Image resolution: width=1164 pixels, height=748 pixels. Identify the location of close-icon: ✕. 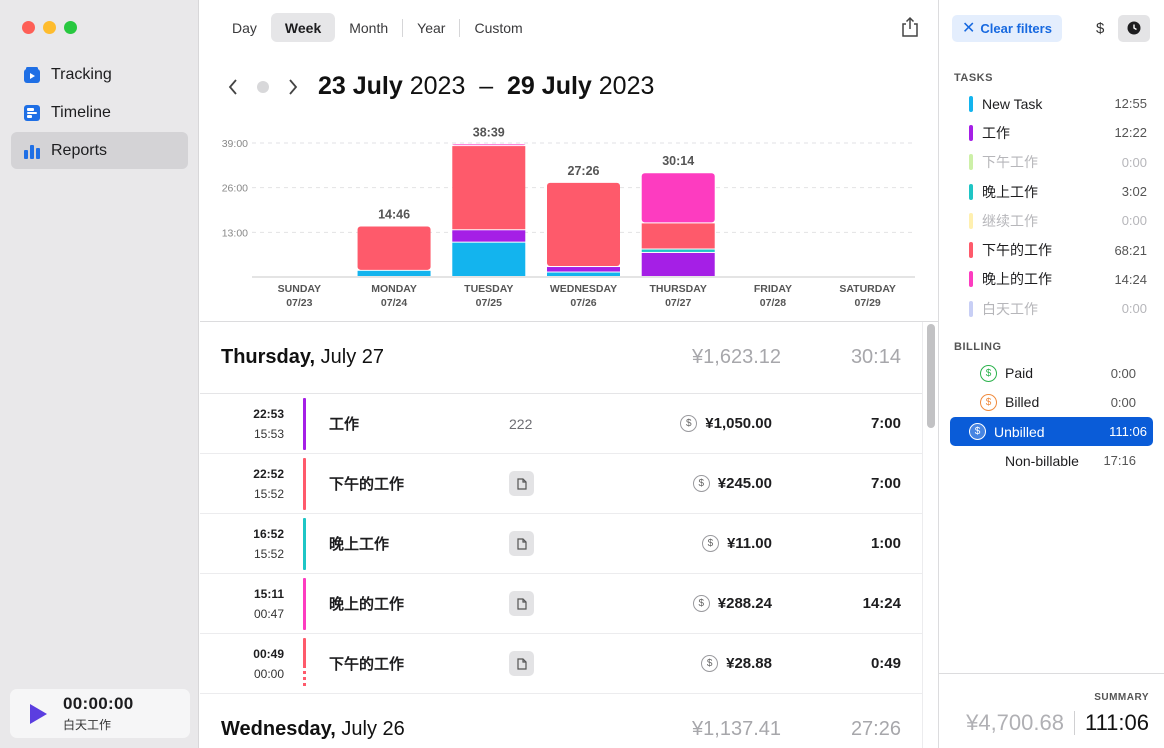
(969, 28).